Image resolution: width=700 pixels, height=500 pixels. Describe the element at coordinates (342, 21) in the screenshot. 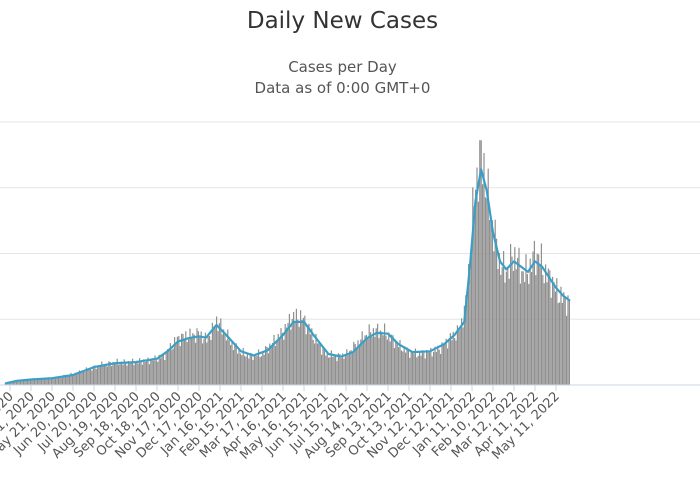

I see `chart-title: Daily New Cases` at that location.